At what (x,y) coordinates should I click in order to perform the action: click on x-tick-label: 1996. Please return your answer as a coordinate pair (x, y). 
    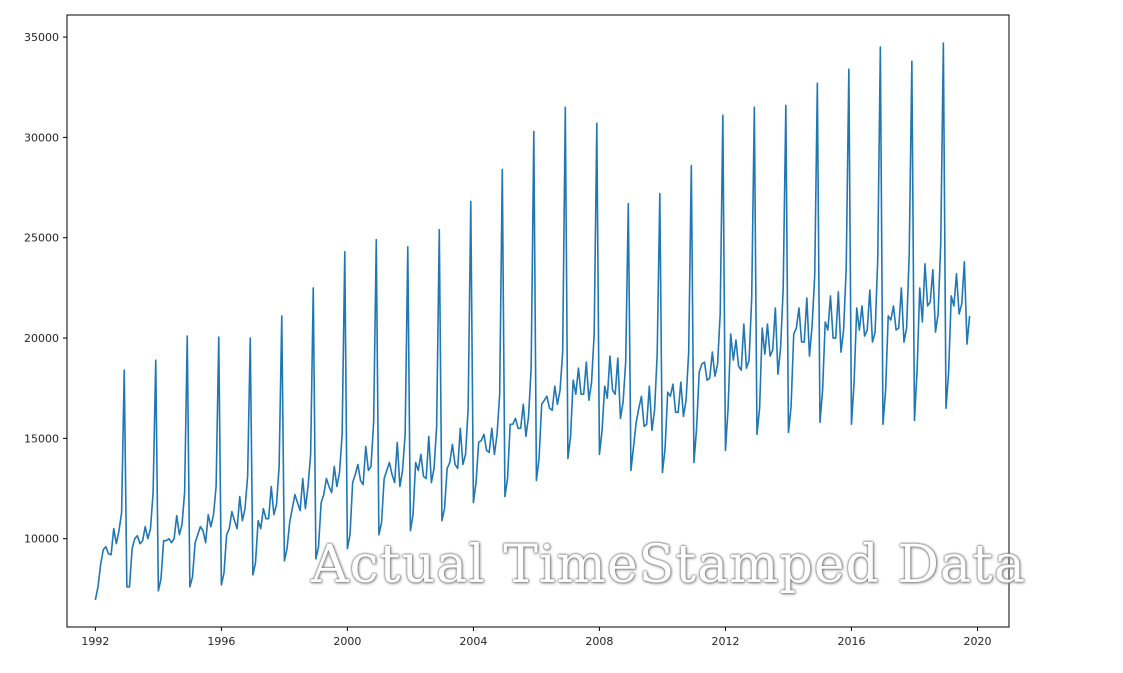
    Looking at the image, I should click on (221, 641).